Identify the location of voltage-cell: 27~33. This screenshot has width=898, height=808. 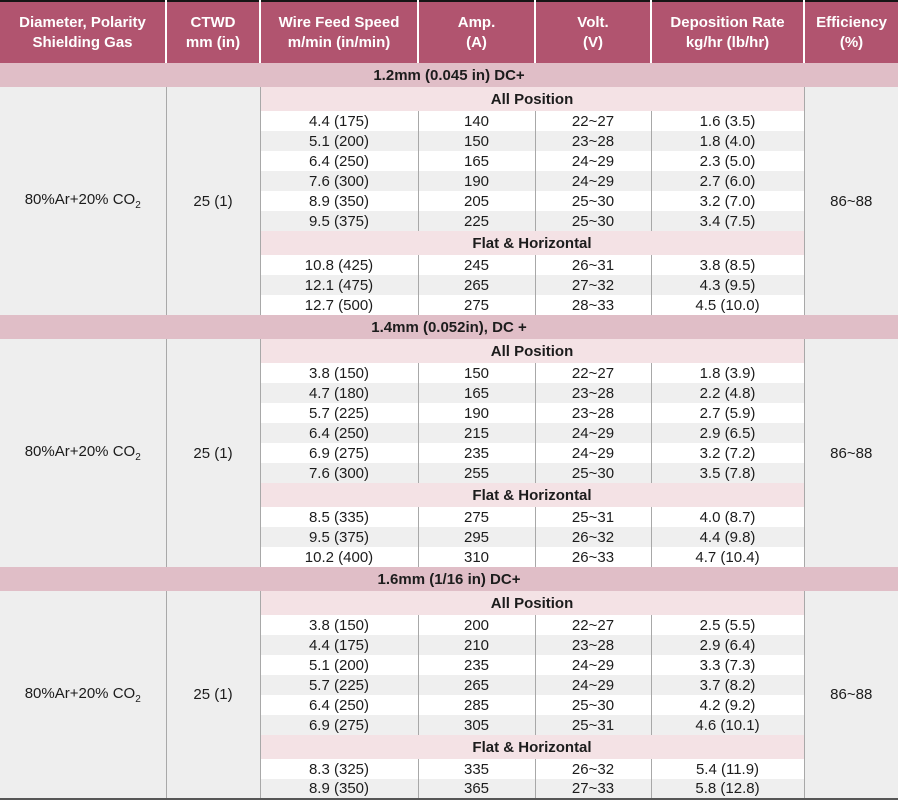
(592, 789).